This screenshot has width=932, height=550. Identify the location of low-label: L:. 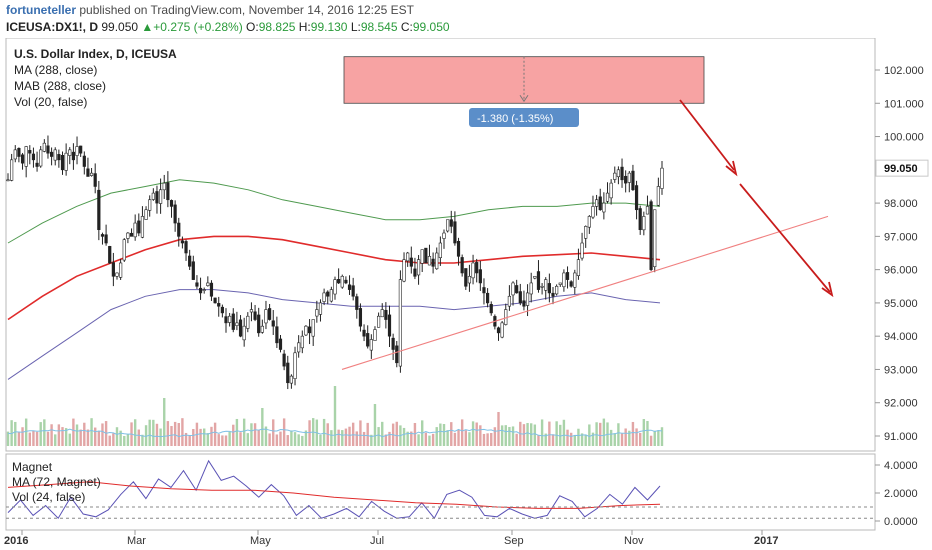
(355, 27).